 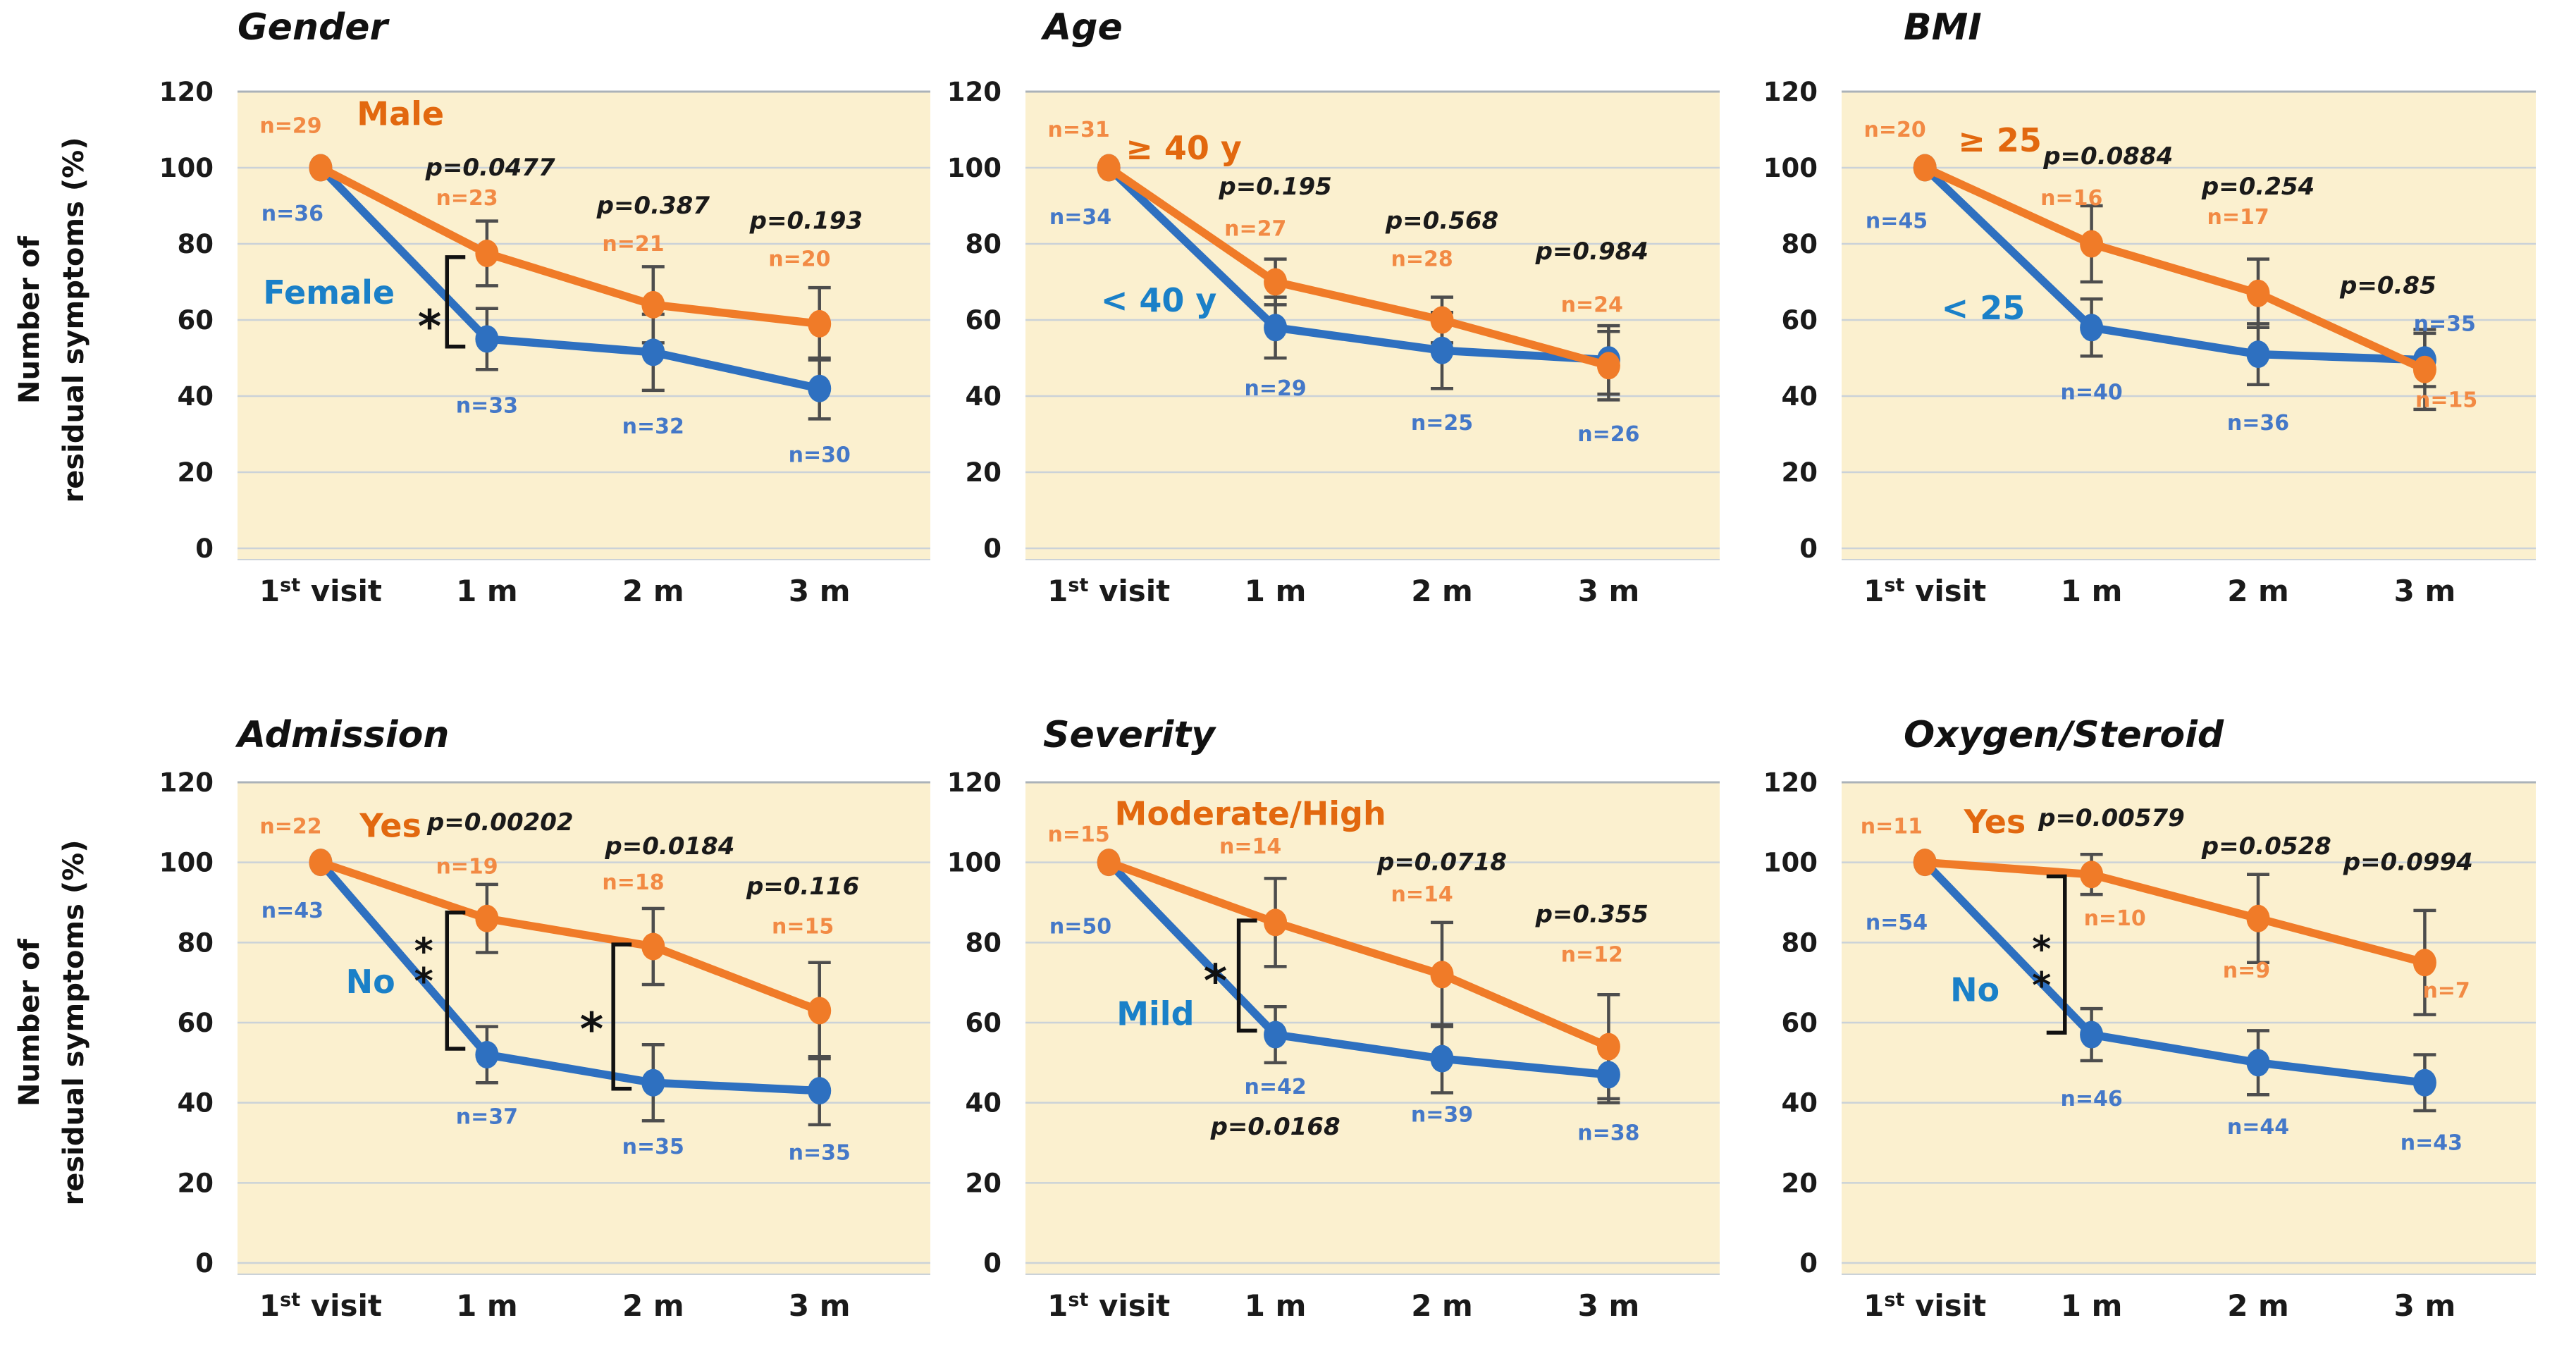 What do you see at coordinates (1984, 308) in the screenshot?
I see `group-label: < 25` at bounding box center [1984, 308].